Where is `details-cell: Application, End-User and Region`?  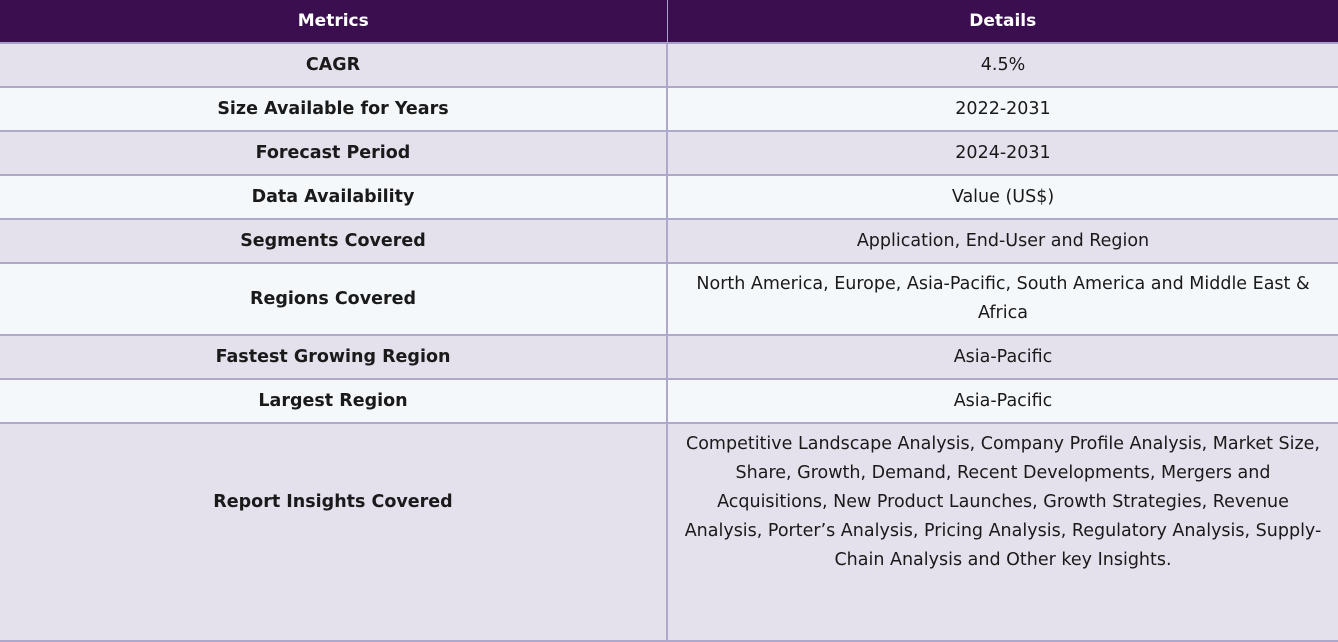 details-cell: Application, End-User and Region is located at coordinates (1002, 241).